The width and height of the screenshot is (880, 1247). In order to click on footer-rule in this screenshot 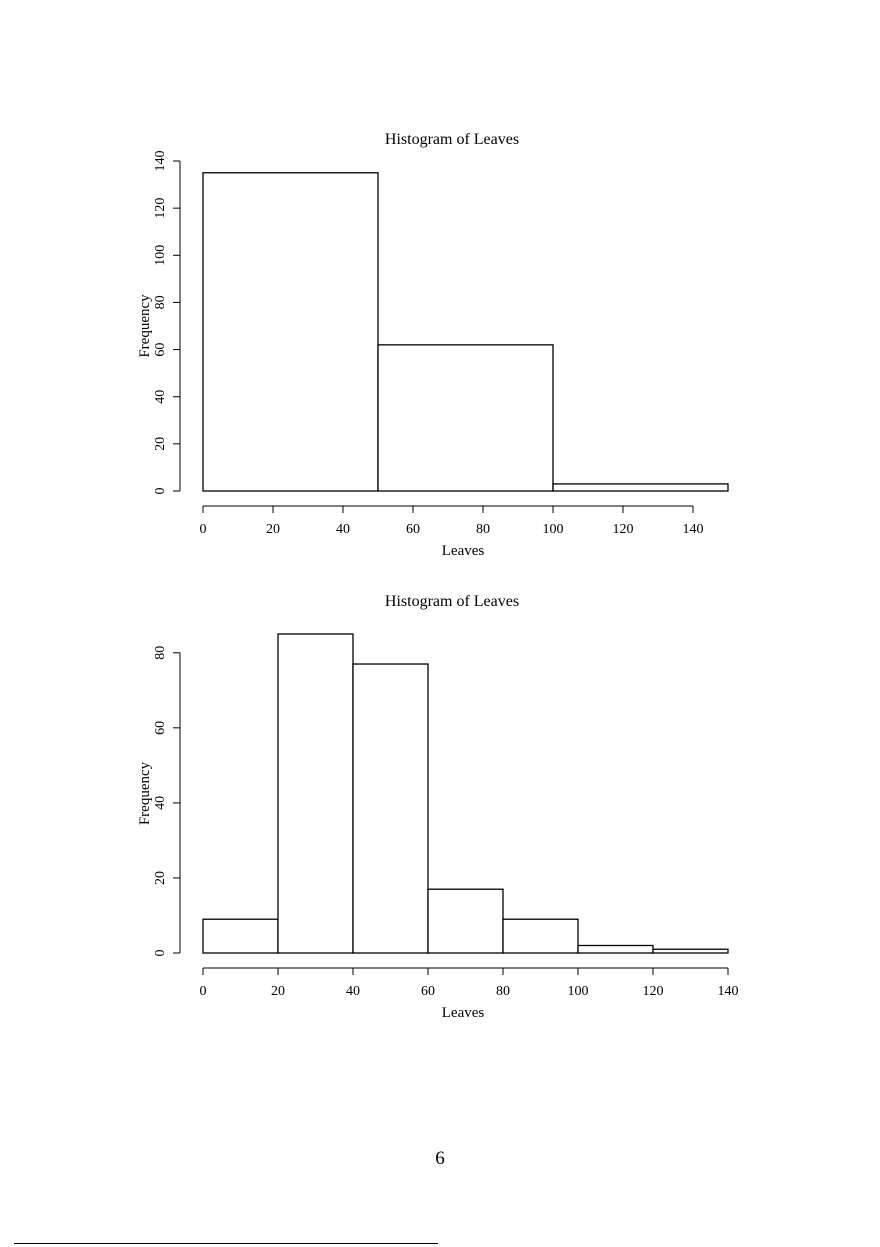, I will do `click(226, 1243)`.